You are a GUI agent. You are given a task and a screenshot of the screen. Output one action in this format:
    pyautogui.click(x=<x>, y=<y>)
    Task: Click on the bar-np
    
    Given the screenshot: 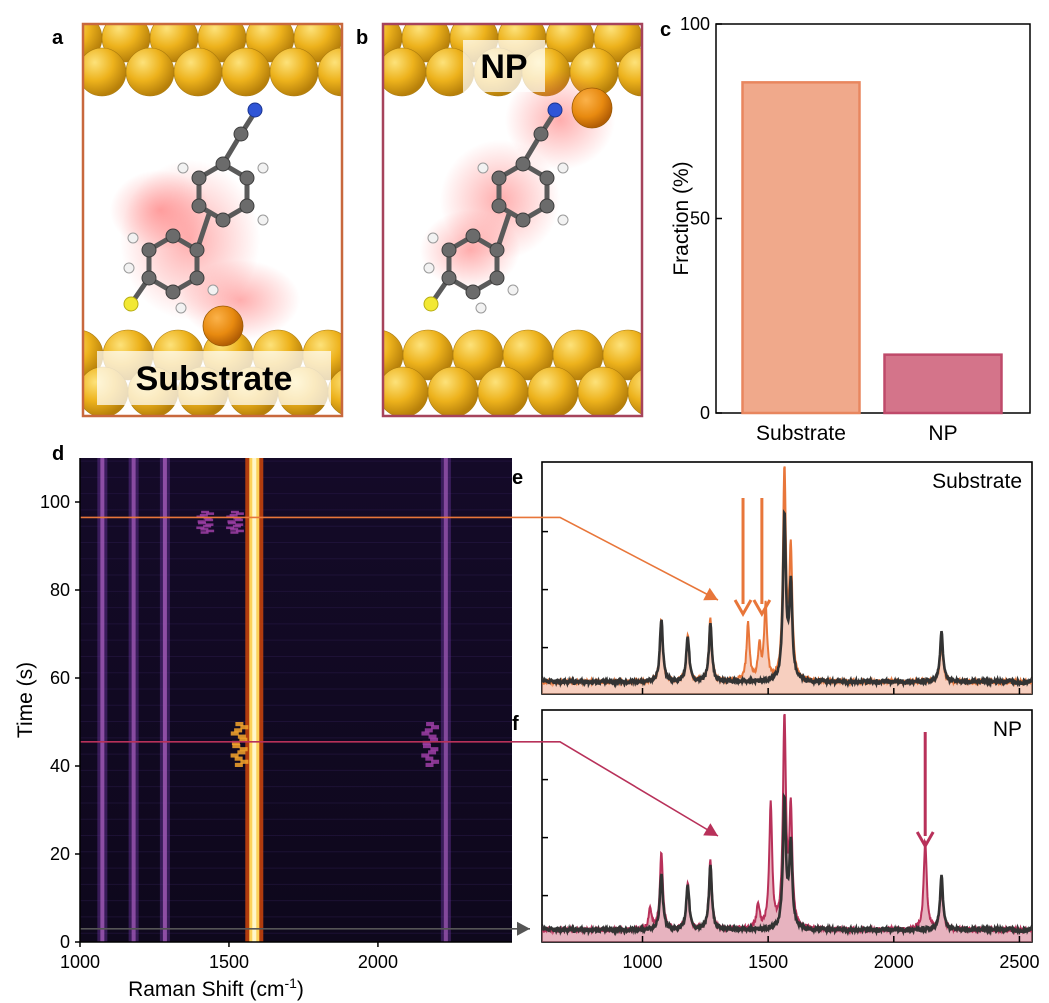 What is the action you would take?
    pyautogui.click(x=943, y=384)
    